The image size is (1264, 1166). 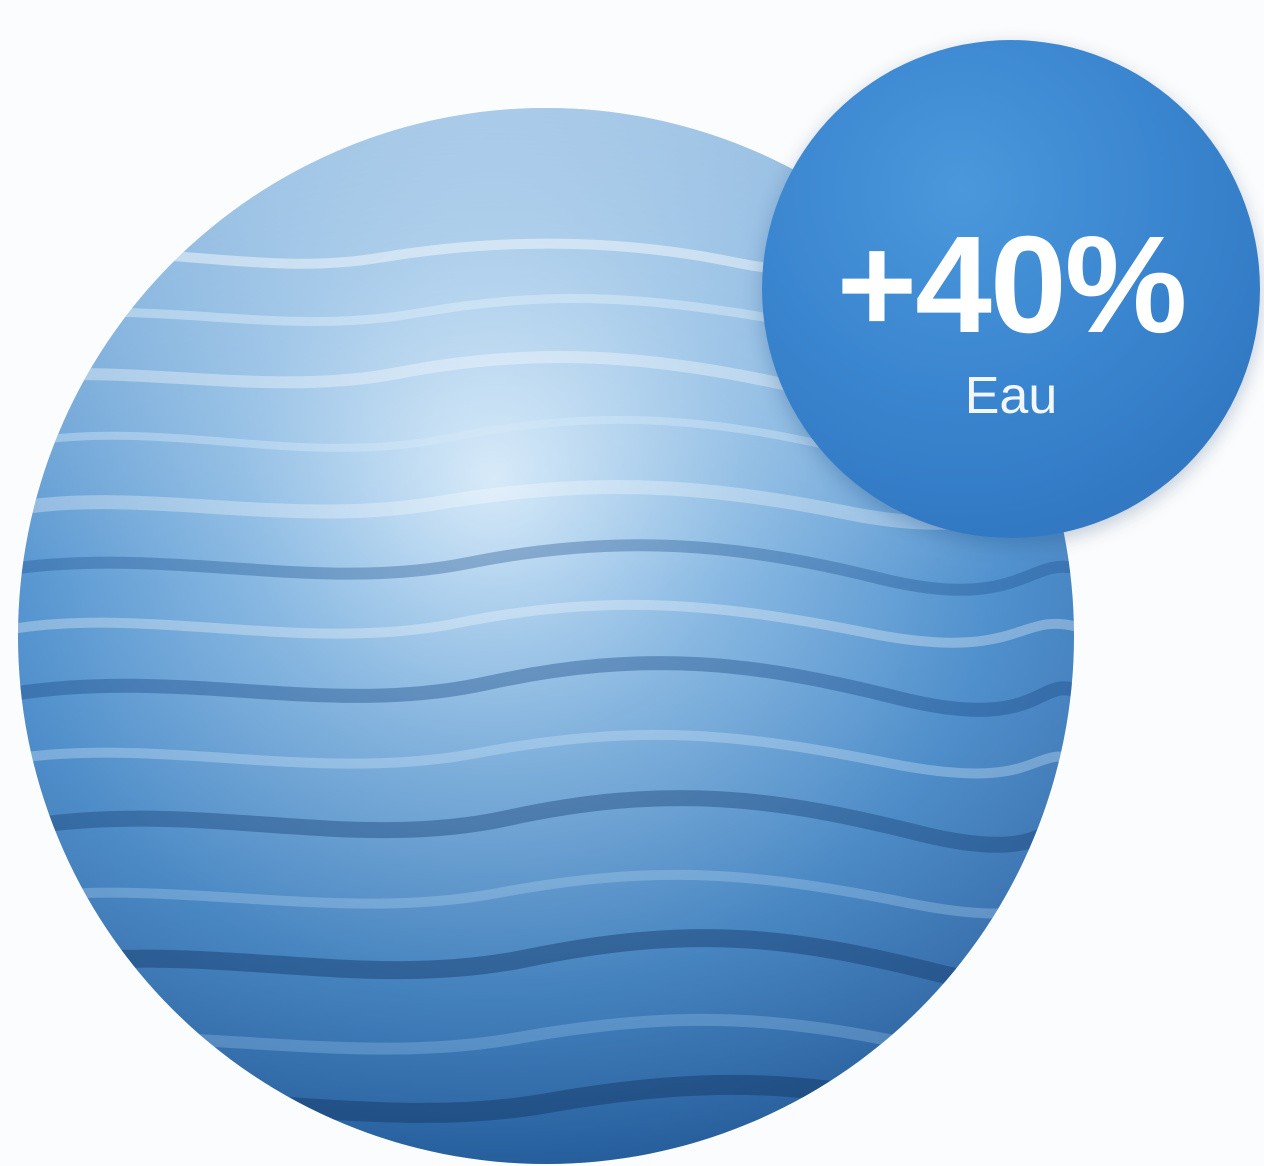 I want to click on stat-value: +40%, so click(x=1012, y=285).